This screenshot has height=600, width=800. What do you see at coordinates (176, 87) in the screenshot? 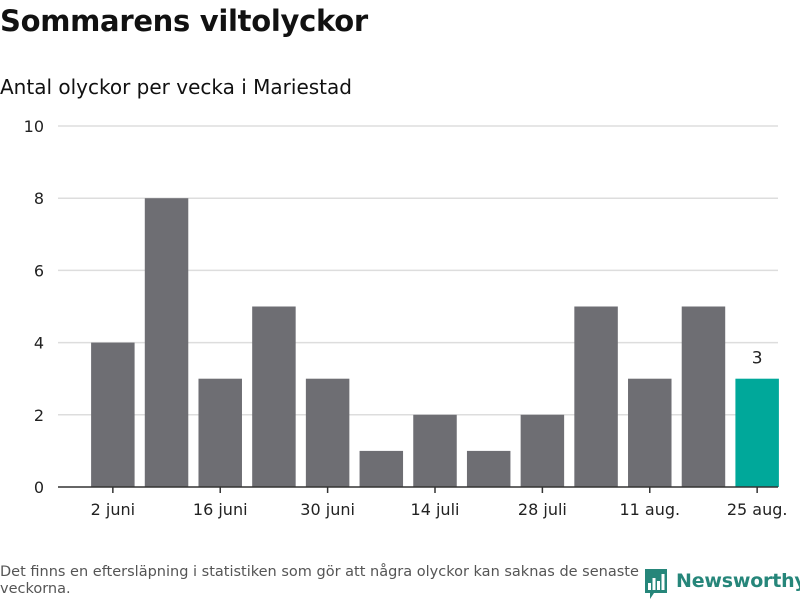
I see `chart-subtitle: Antal olyckor per vecka i Mariestad` at bounding box center [176, 87].